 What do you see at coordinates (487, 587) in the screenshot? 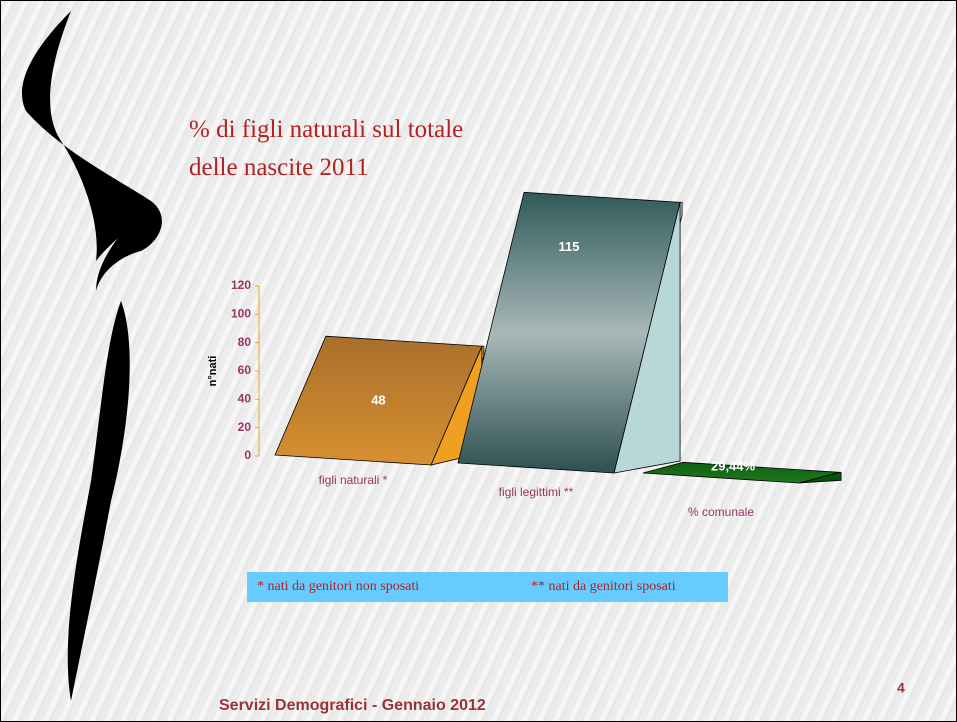
I see `footnote-box` at bounding box center [487, 587].